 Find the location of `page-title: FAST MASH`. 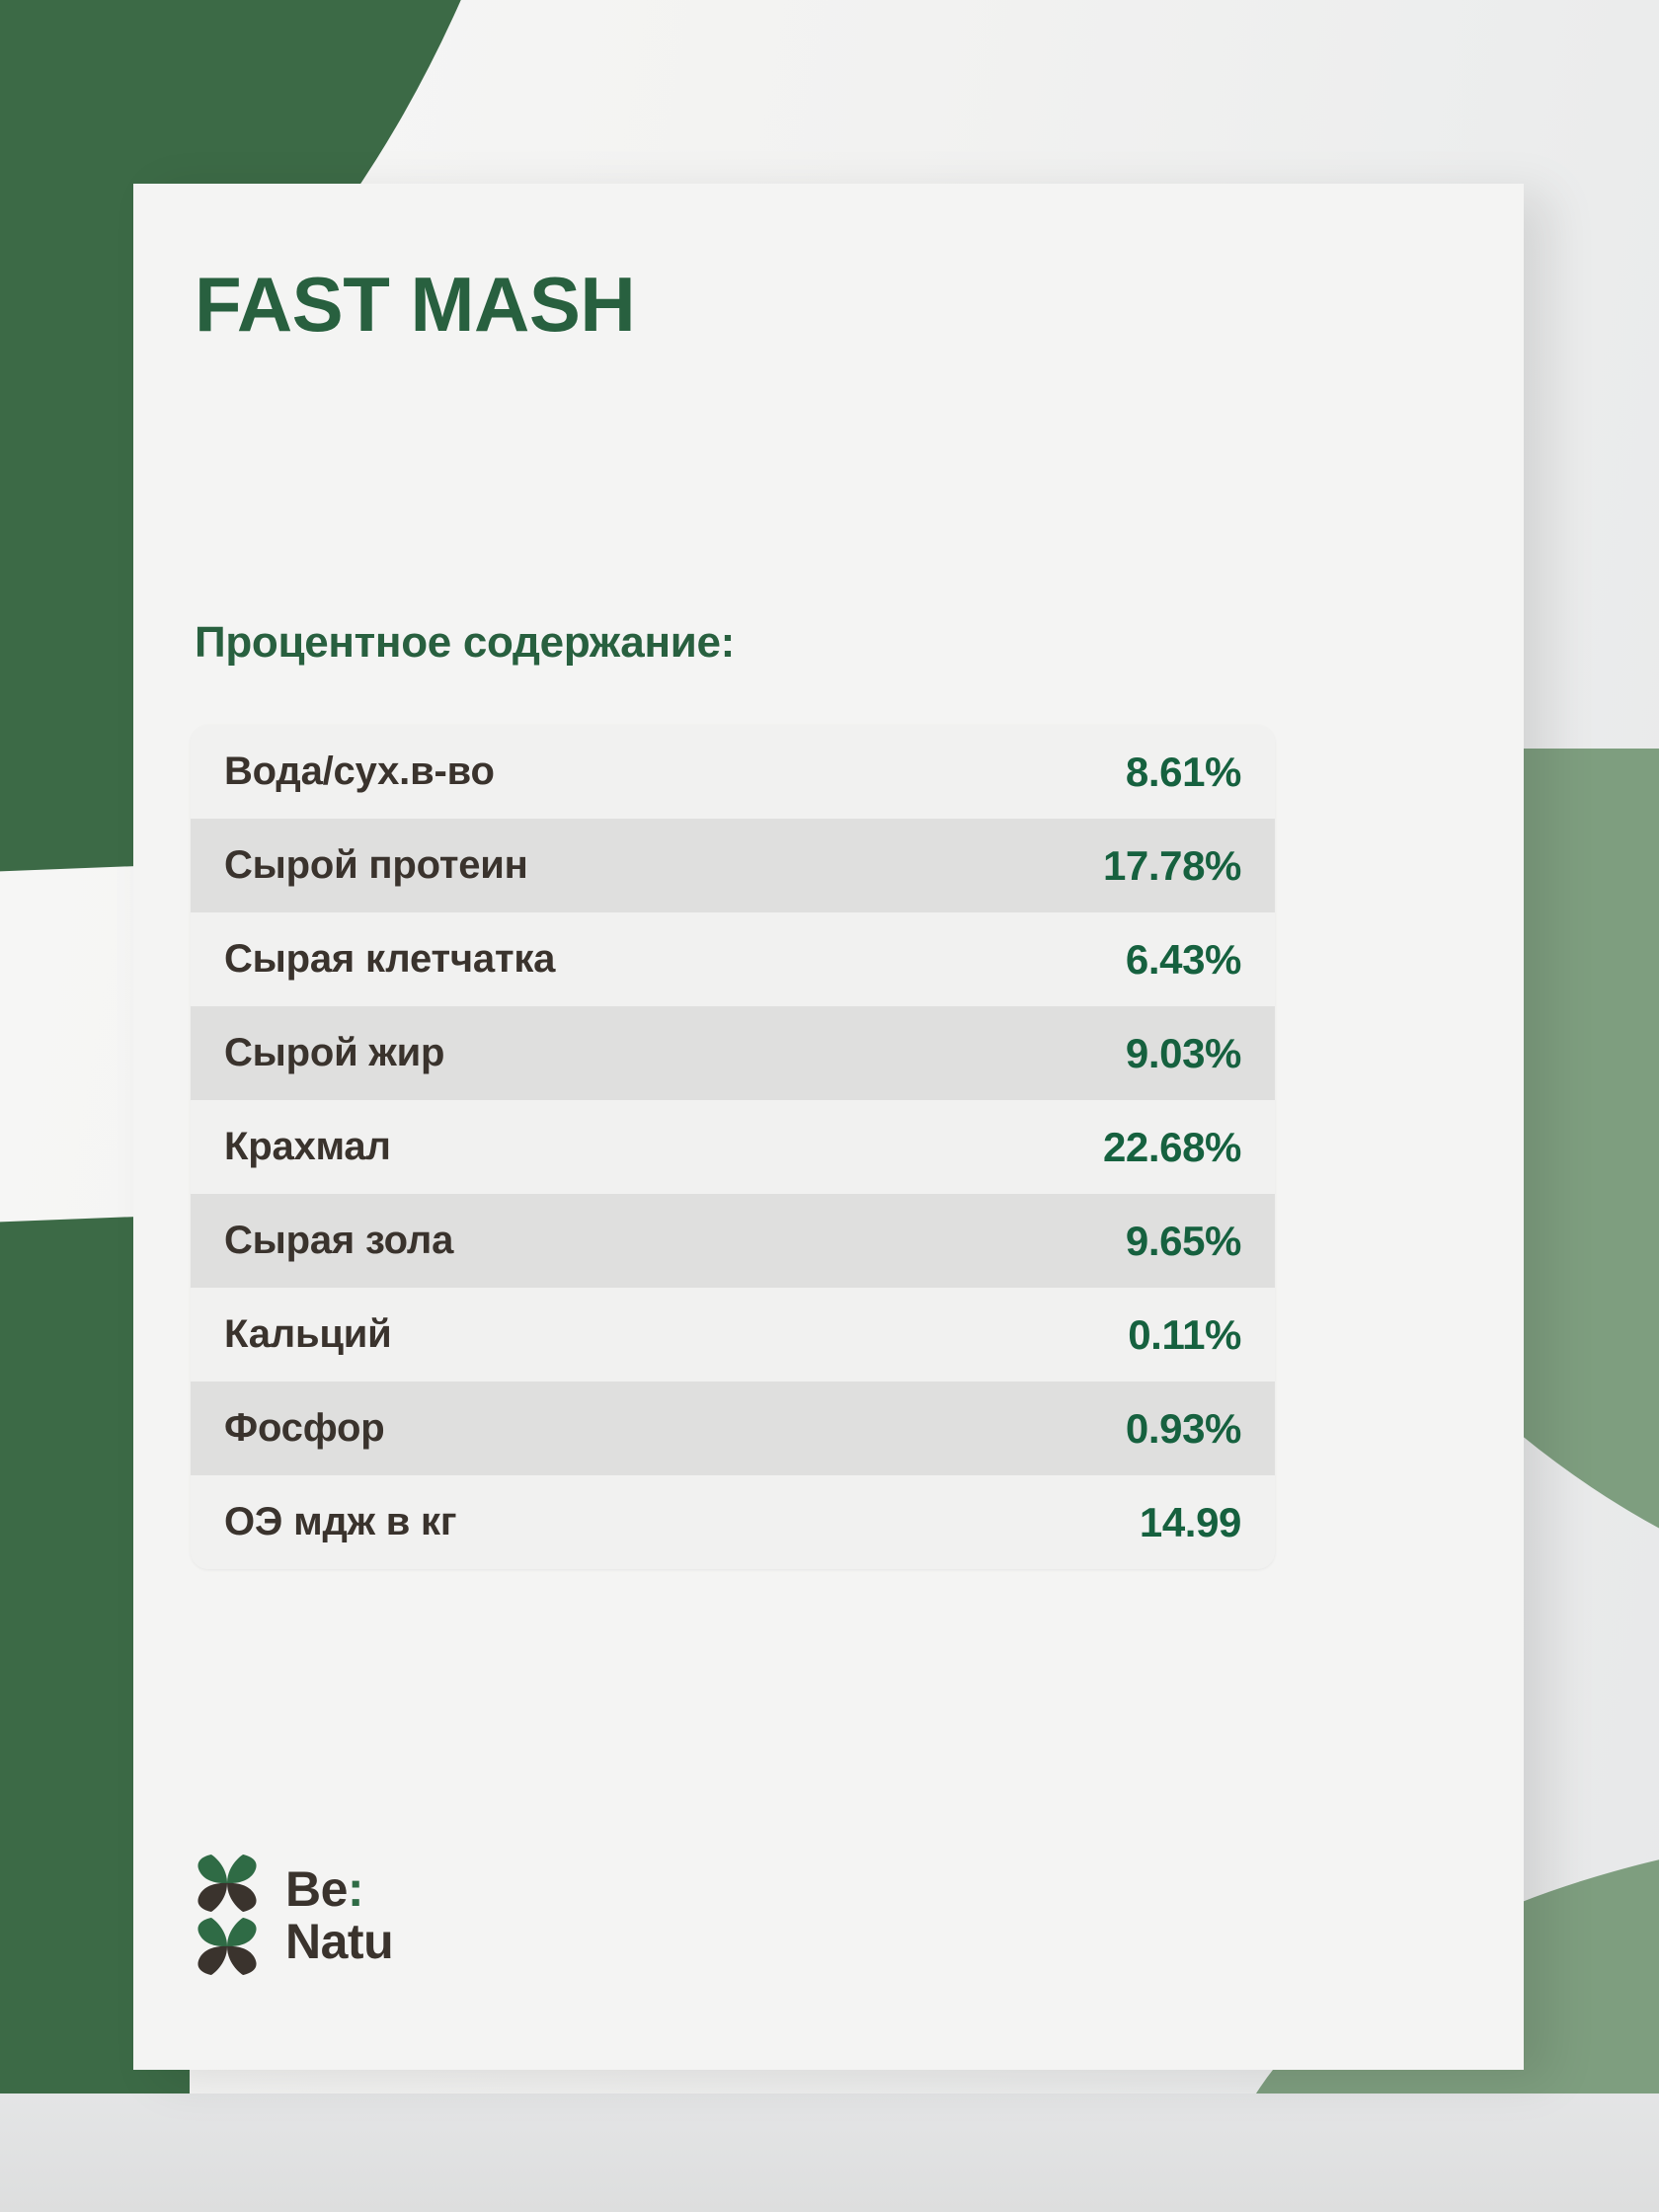

page-title: FAST MASH is located at coordinates (416, 305).